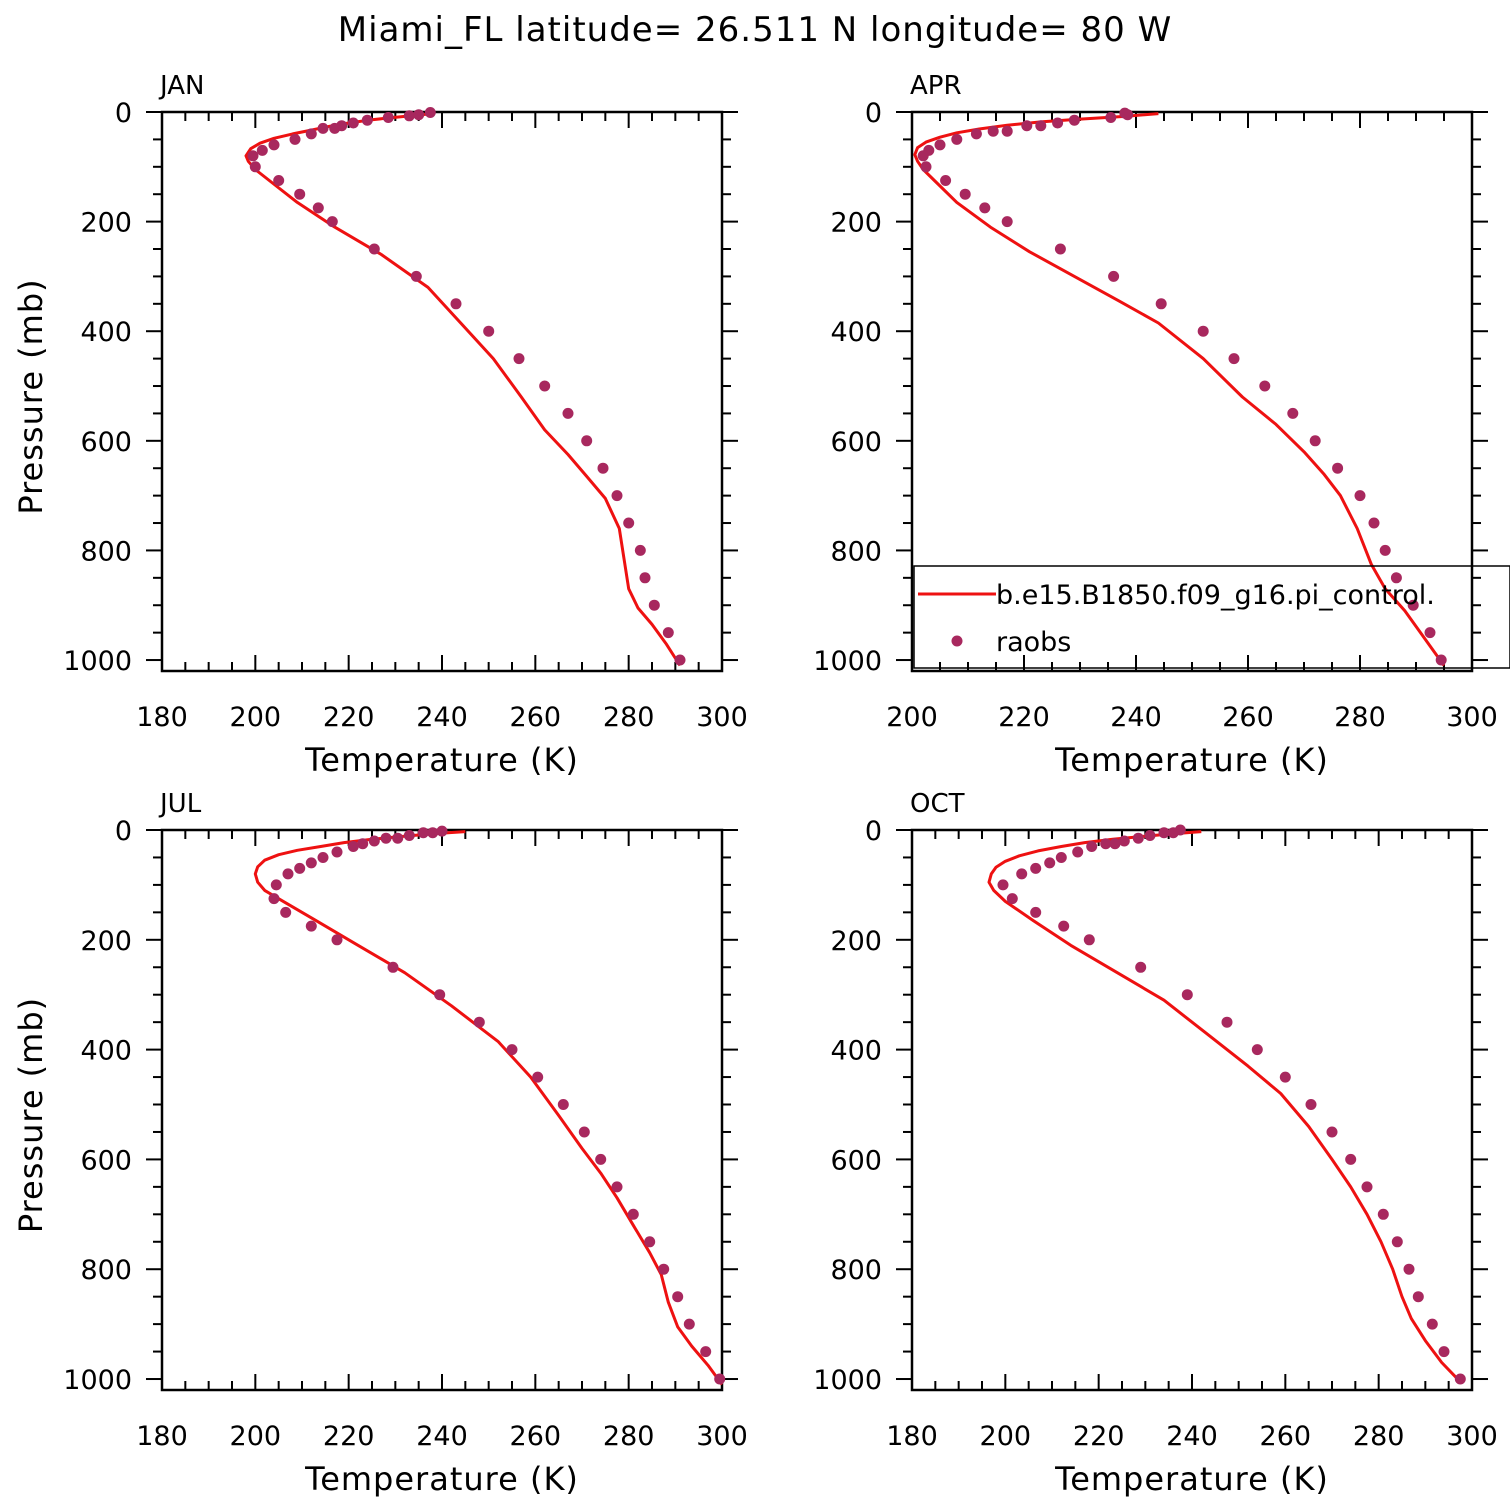  What do you see at coordinates (957, 641) in the screenshot?
I see `legend-marker-swatch` at bounding box center [957, 641].